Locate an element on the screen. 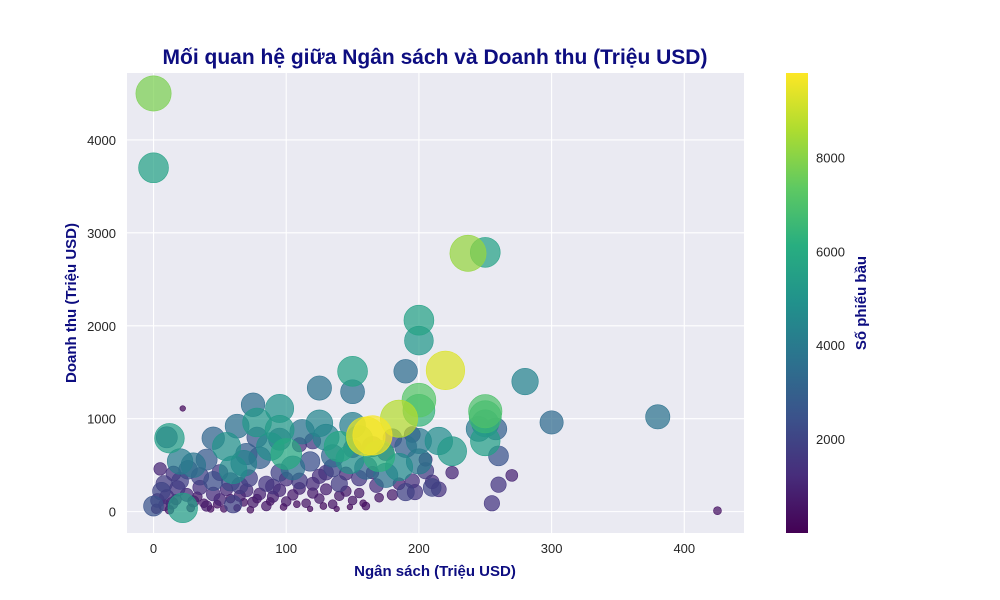  y-tick-label: 2000 is located at coordinates (101, 326).